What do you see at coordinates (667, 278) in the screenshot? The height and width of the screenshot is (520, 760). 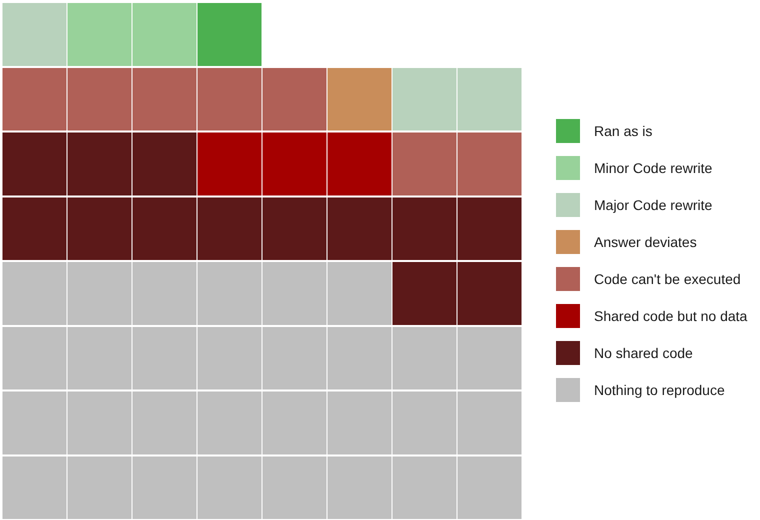 I see `legend-label: Code can't be executed` at bounding box center [667, 278].